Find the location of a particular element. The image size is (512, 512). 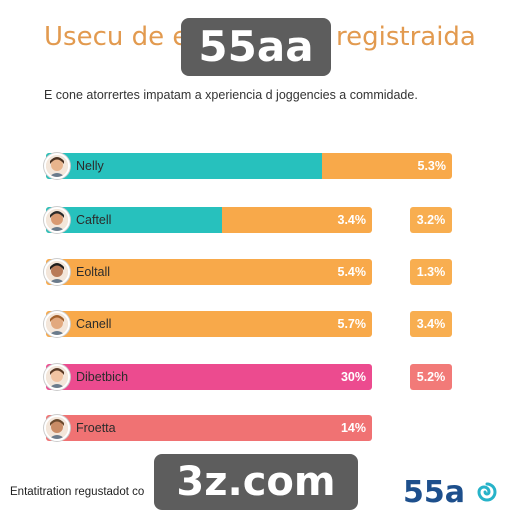

bar-row: Caftell 3.4% is located at coordinates (209, 220).